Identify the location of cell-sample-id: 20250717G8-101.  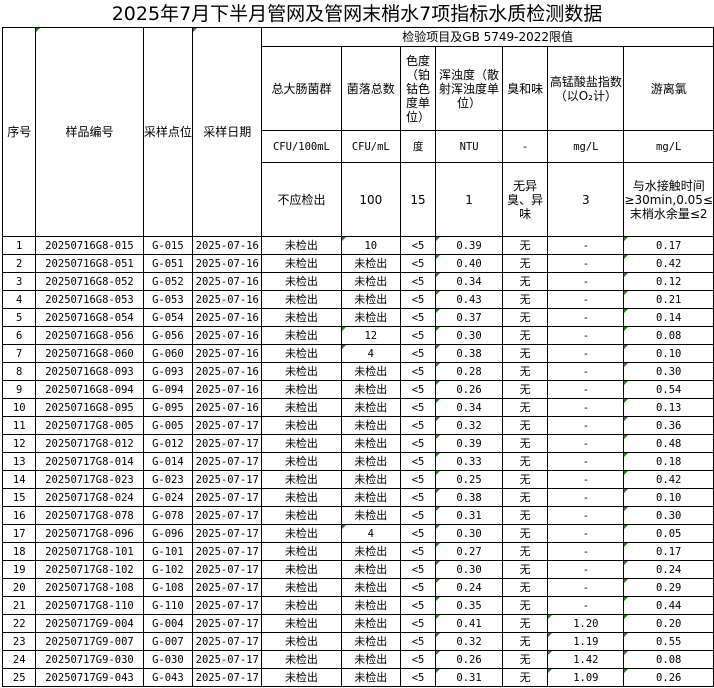
(89, 551).